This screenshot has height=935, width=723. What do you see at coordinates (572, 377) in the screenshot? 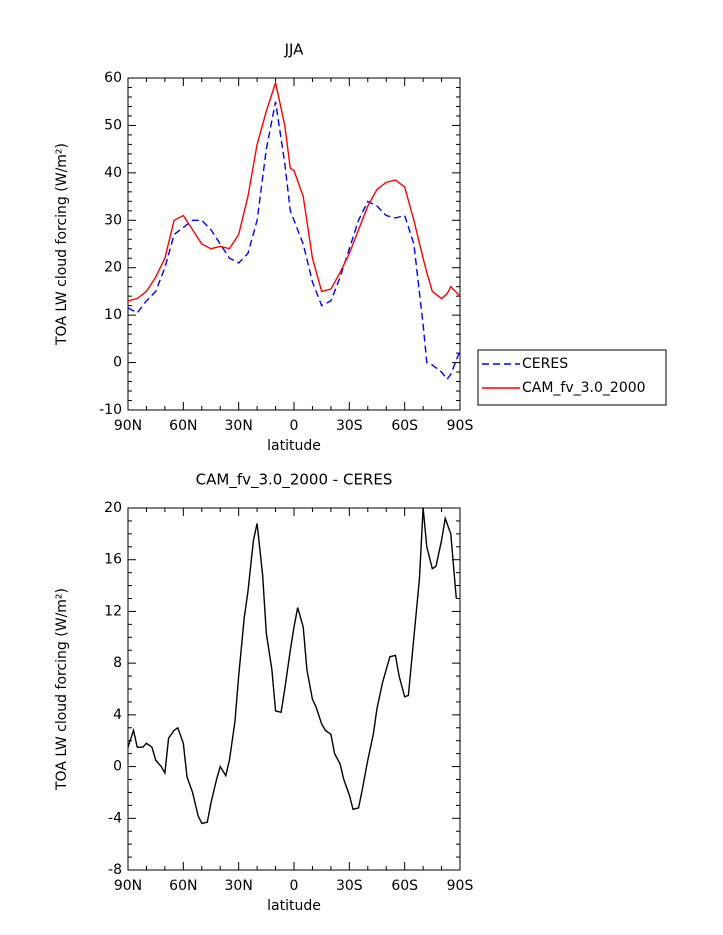
I see `legend-box` at bounding box center [572, 377].